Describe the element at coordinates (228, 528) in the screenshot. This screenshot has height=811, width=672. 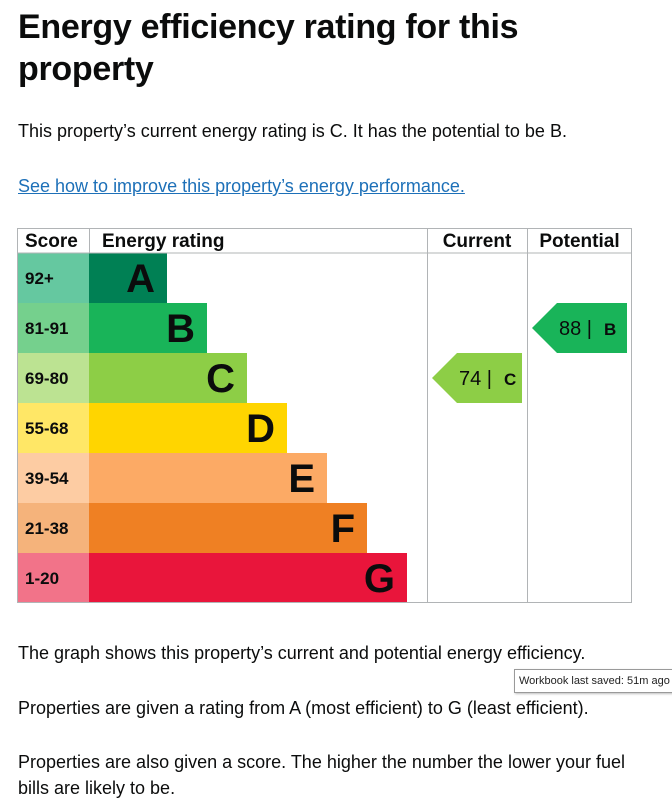
I see `rating-bar-f` at that location.